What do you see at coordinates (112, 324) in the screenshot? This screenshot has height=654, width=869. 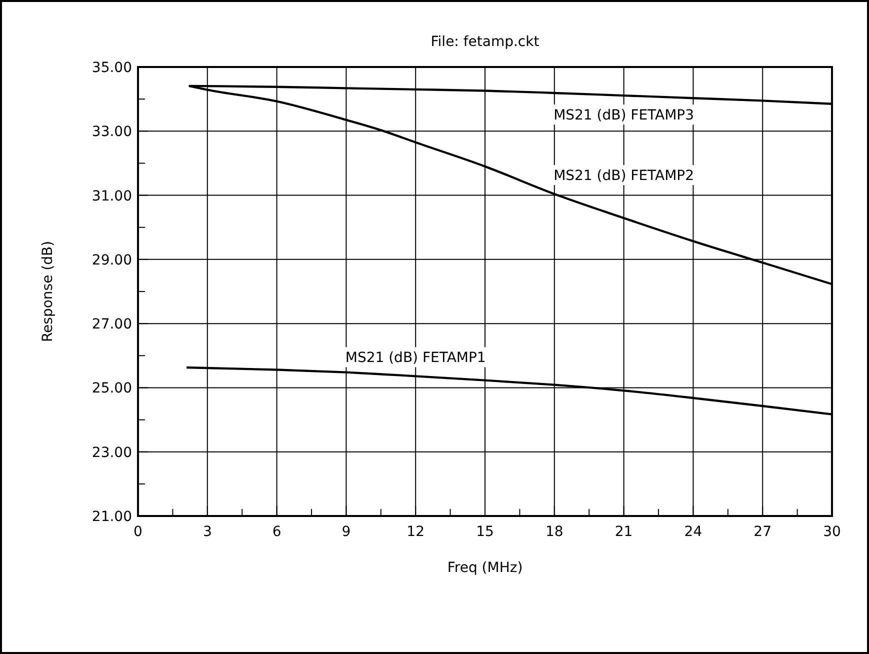 I see `y-tick-label: 27.00` at bounding box center [112, 324].